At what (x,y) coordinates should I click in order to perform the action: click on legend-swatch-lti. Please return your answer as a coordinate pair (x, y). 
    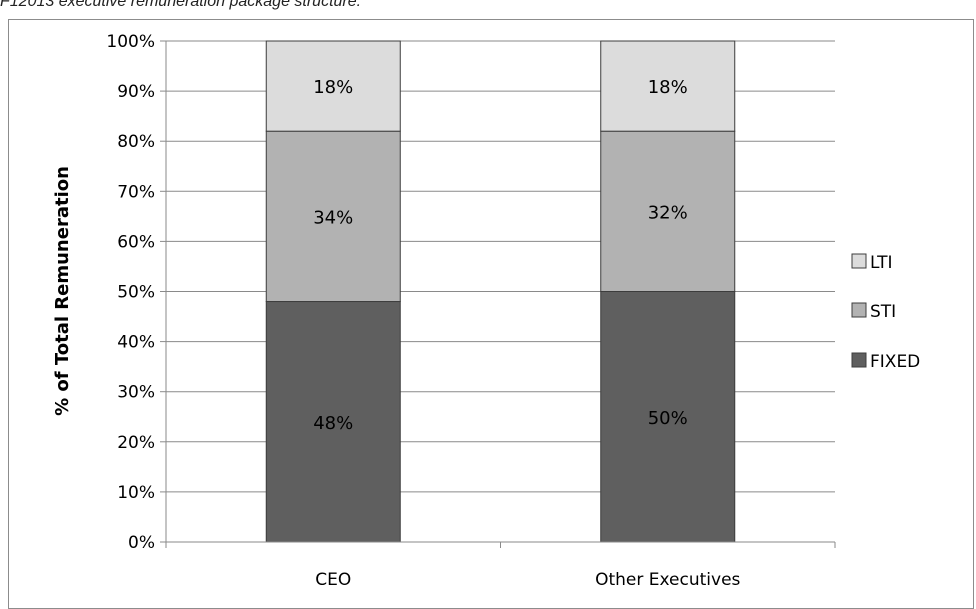
    Looking at the image, I should click on (859, 261).